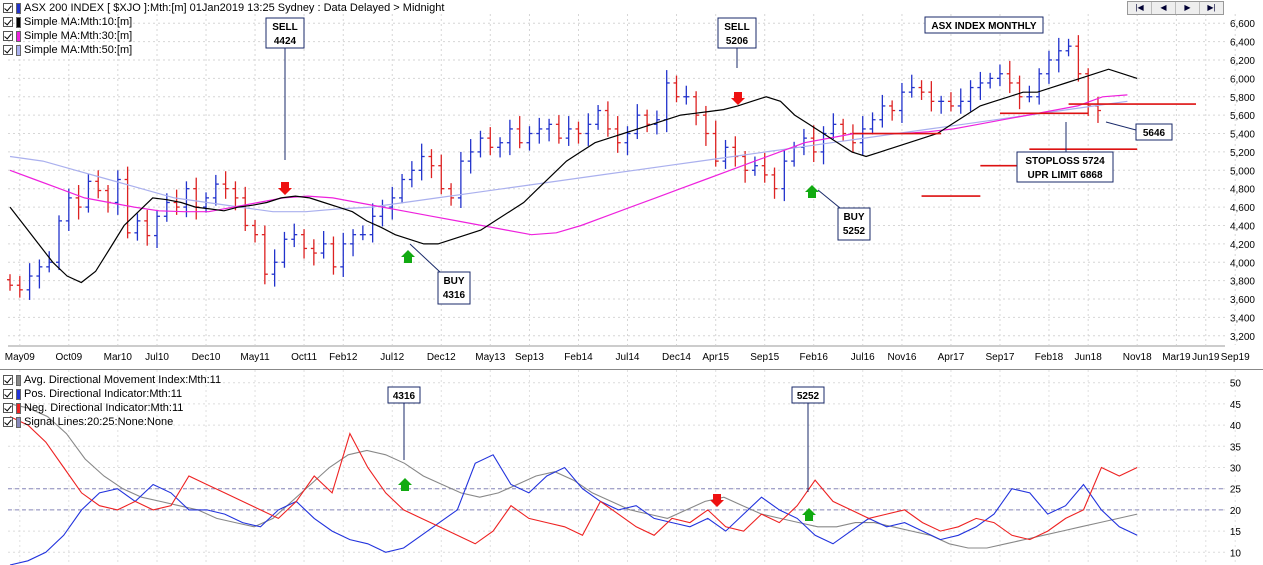 The image size is (1263, 565). Describe the element at coordinates (1064, 175) in the screenshot. I see `annotation-text: UPR LIMIT 6868` at that location.